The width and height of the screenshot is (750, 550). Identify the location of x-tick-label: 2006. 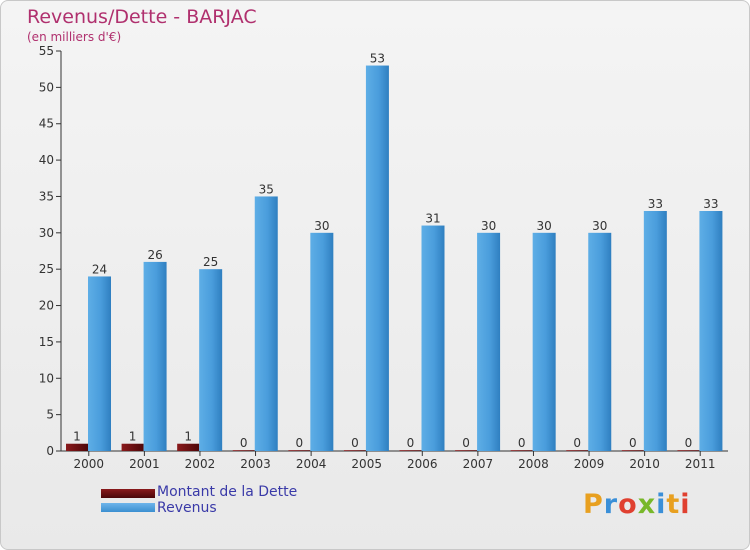
(422, 464).